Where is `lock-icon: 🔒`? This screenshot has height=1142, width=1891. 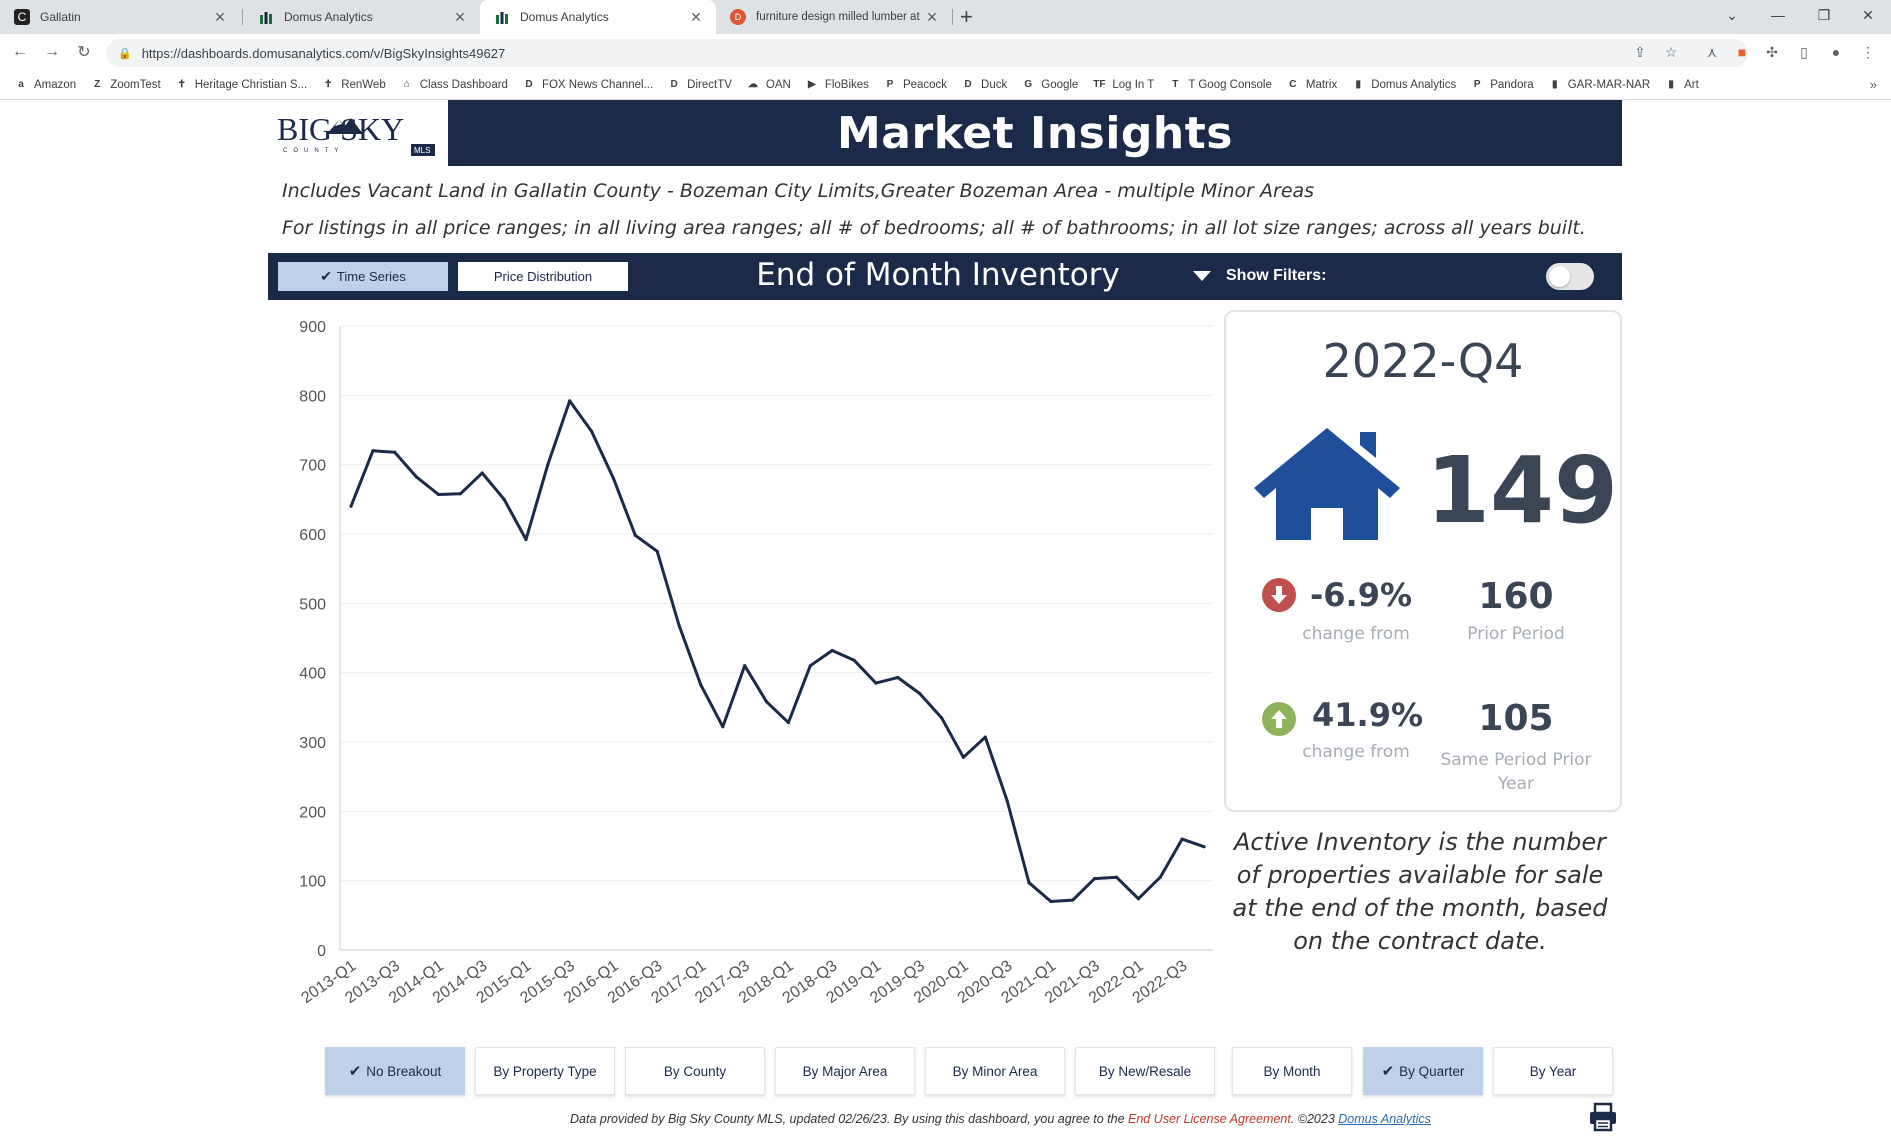
lock-icon: 🔒 is located at coordinates (125, 53).